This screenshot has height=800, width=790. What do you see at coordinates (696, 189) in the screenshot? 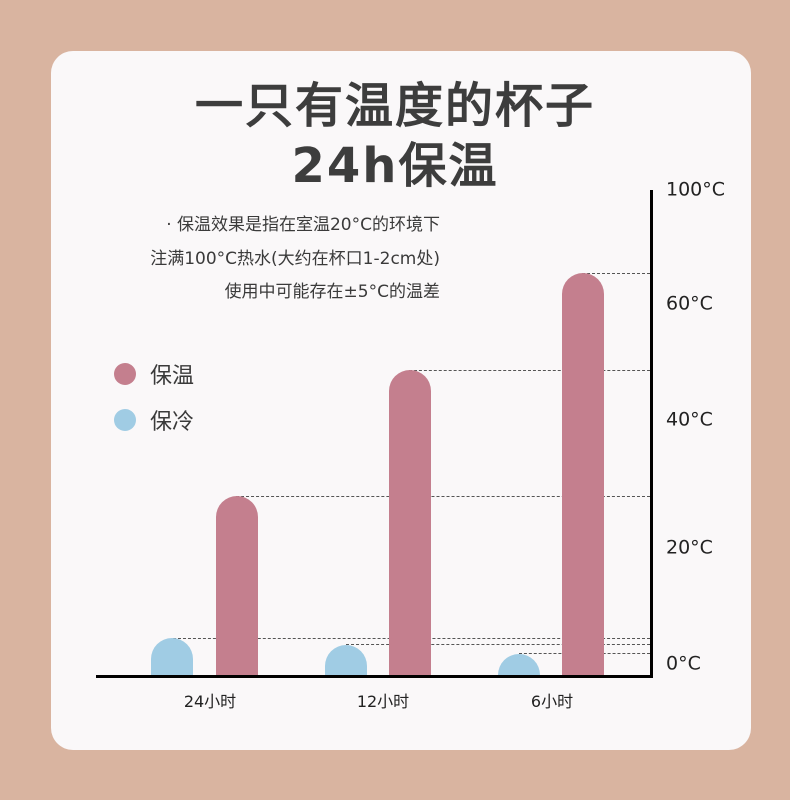
I see `y-tick-100: 100°C` at bounding box center [696, 189].